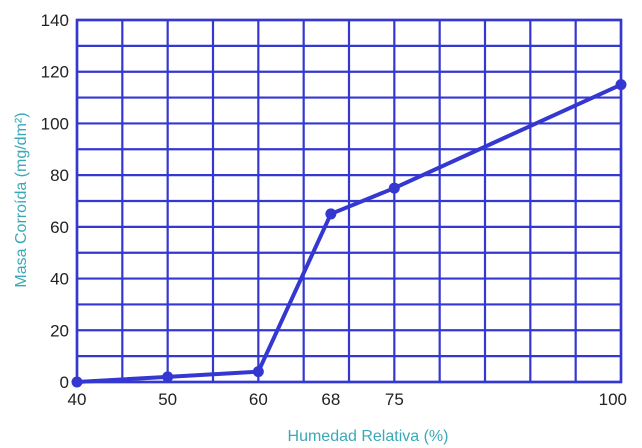 This screenshot has width=642, height=448. Describe the element at coordinates (330, 399) in the screenshot. I see `x-tick-label: 68` at that location.